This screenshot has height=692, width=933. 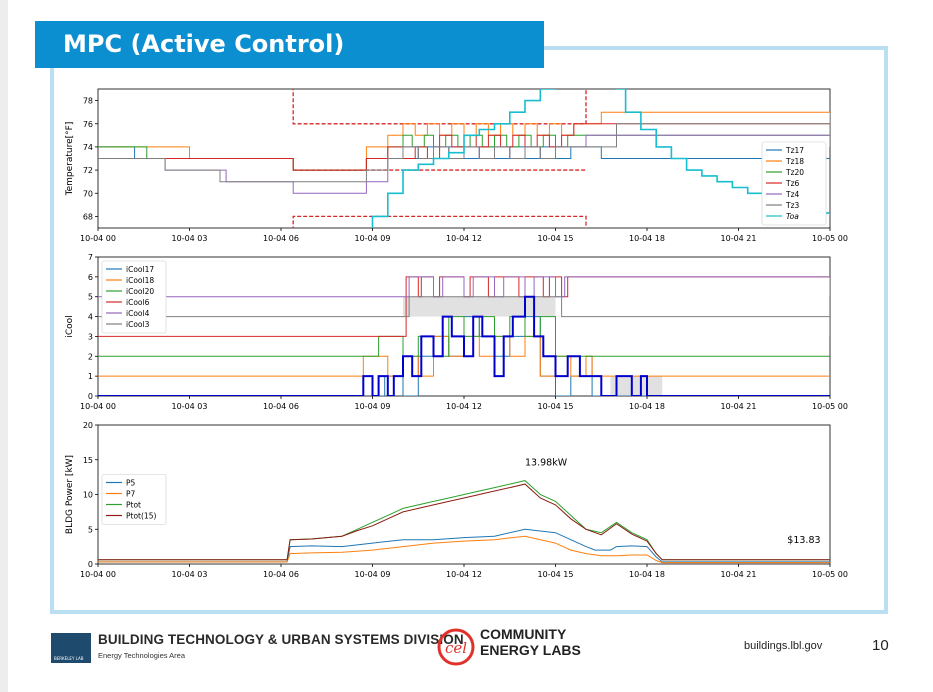 What do you see at coordinates (88, 216) in the screenshot?
I see `y-tick-label: 68` at bounding box center [88, 216].